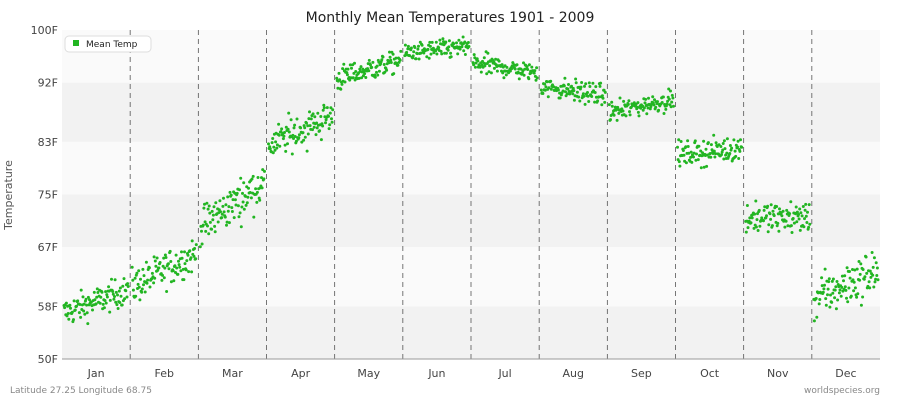 This screenshot has width=900, height=405. Describe the element at coordinates (81, 391) in the screenshot. I see `footer-coordinates: Latitude 27.25 Longitude 68.75` at that location.